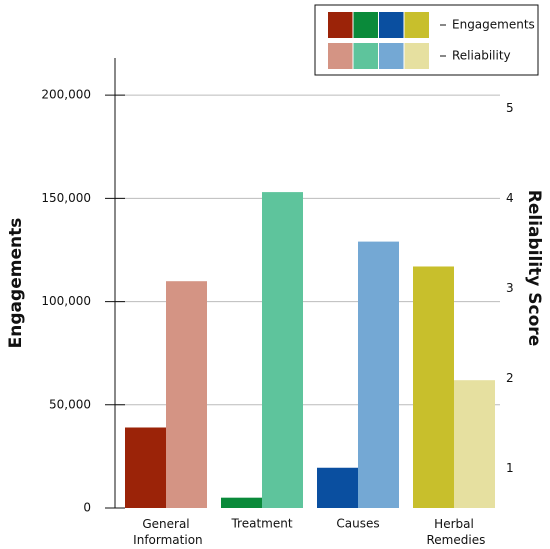 Image resolution: width=550 pixels, height=549 pixels. I want to click on y2-tick-label: 1, so click(510, 468).